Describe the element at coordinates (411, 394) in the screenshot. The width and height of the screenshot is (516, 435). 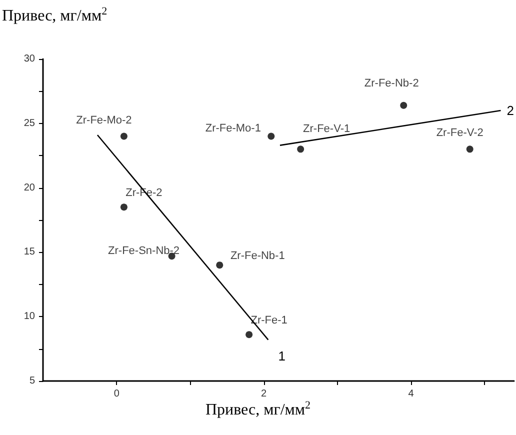
I see `x-tick-label: 4` at that location.